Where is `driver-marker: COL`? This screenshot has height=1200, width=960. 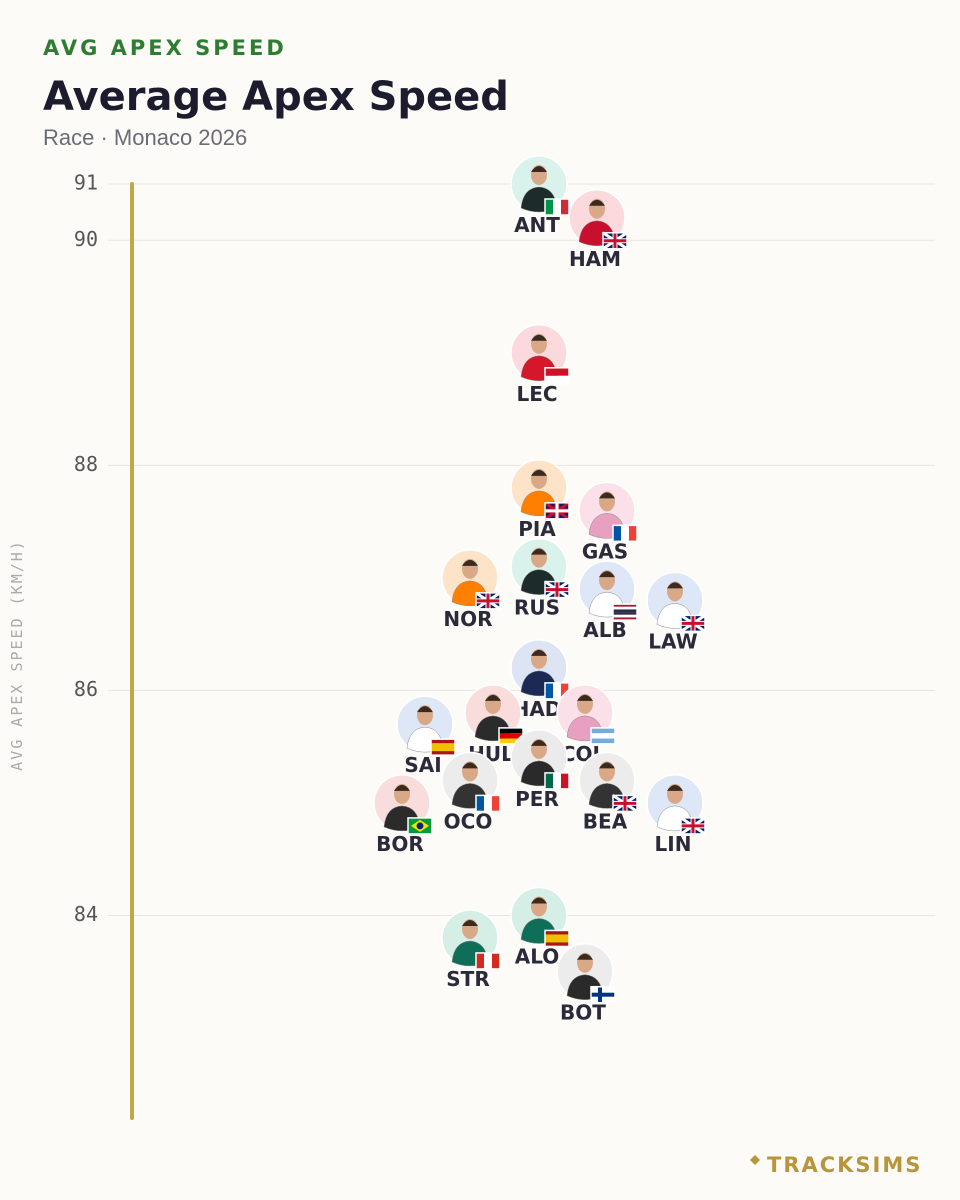 driver-marker: COL is located at coordinates (586, 725).